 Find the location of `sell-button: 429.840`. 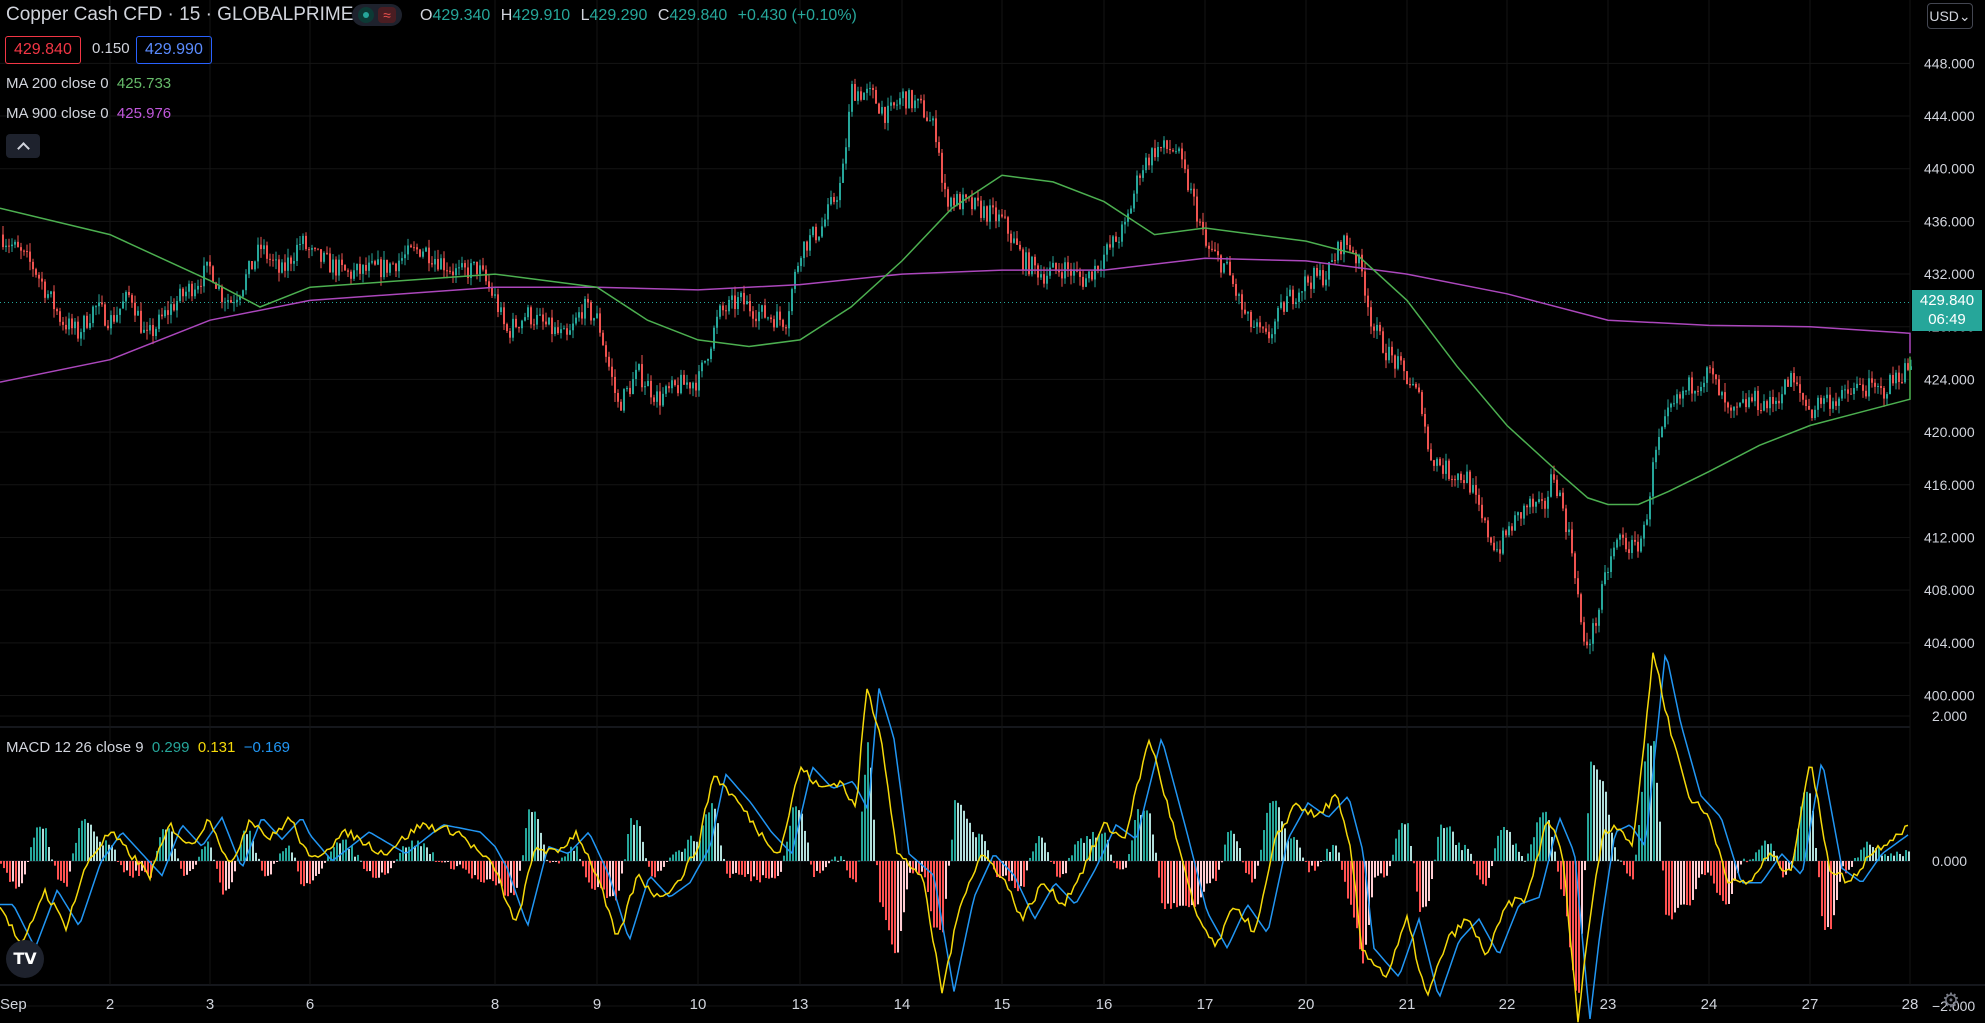

sell-button: 429.840 is located at coordinates (43, 50).